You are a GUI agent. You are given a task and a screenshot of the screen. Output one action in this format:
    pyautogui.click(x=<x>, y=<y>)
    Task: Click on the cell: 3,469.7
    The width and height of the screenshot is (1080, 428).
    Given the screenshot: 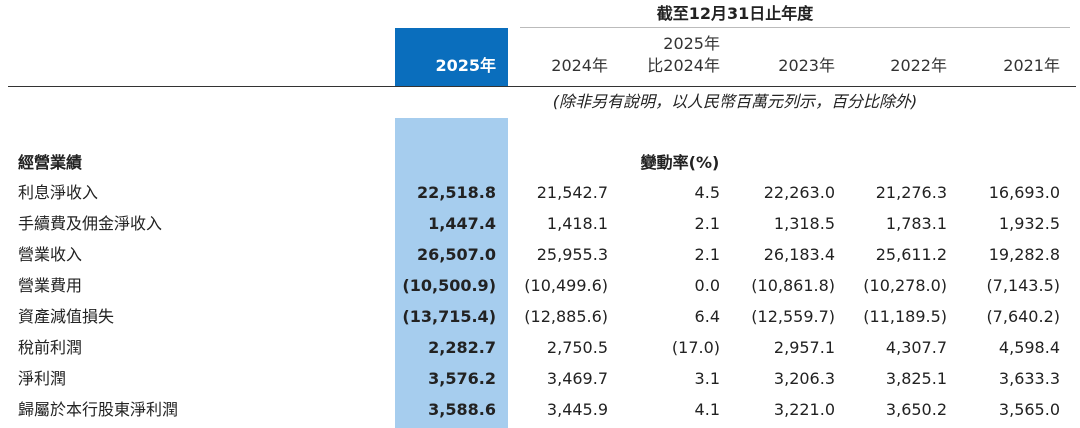 What is the action you would take?
    pyautogui.click(x=577, y=378)
    